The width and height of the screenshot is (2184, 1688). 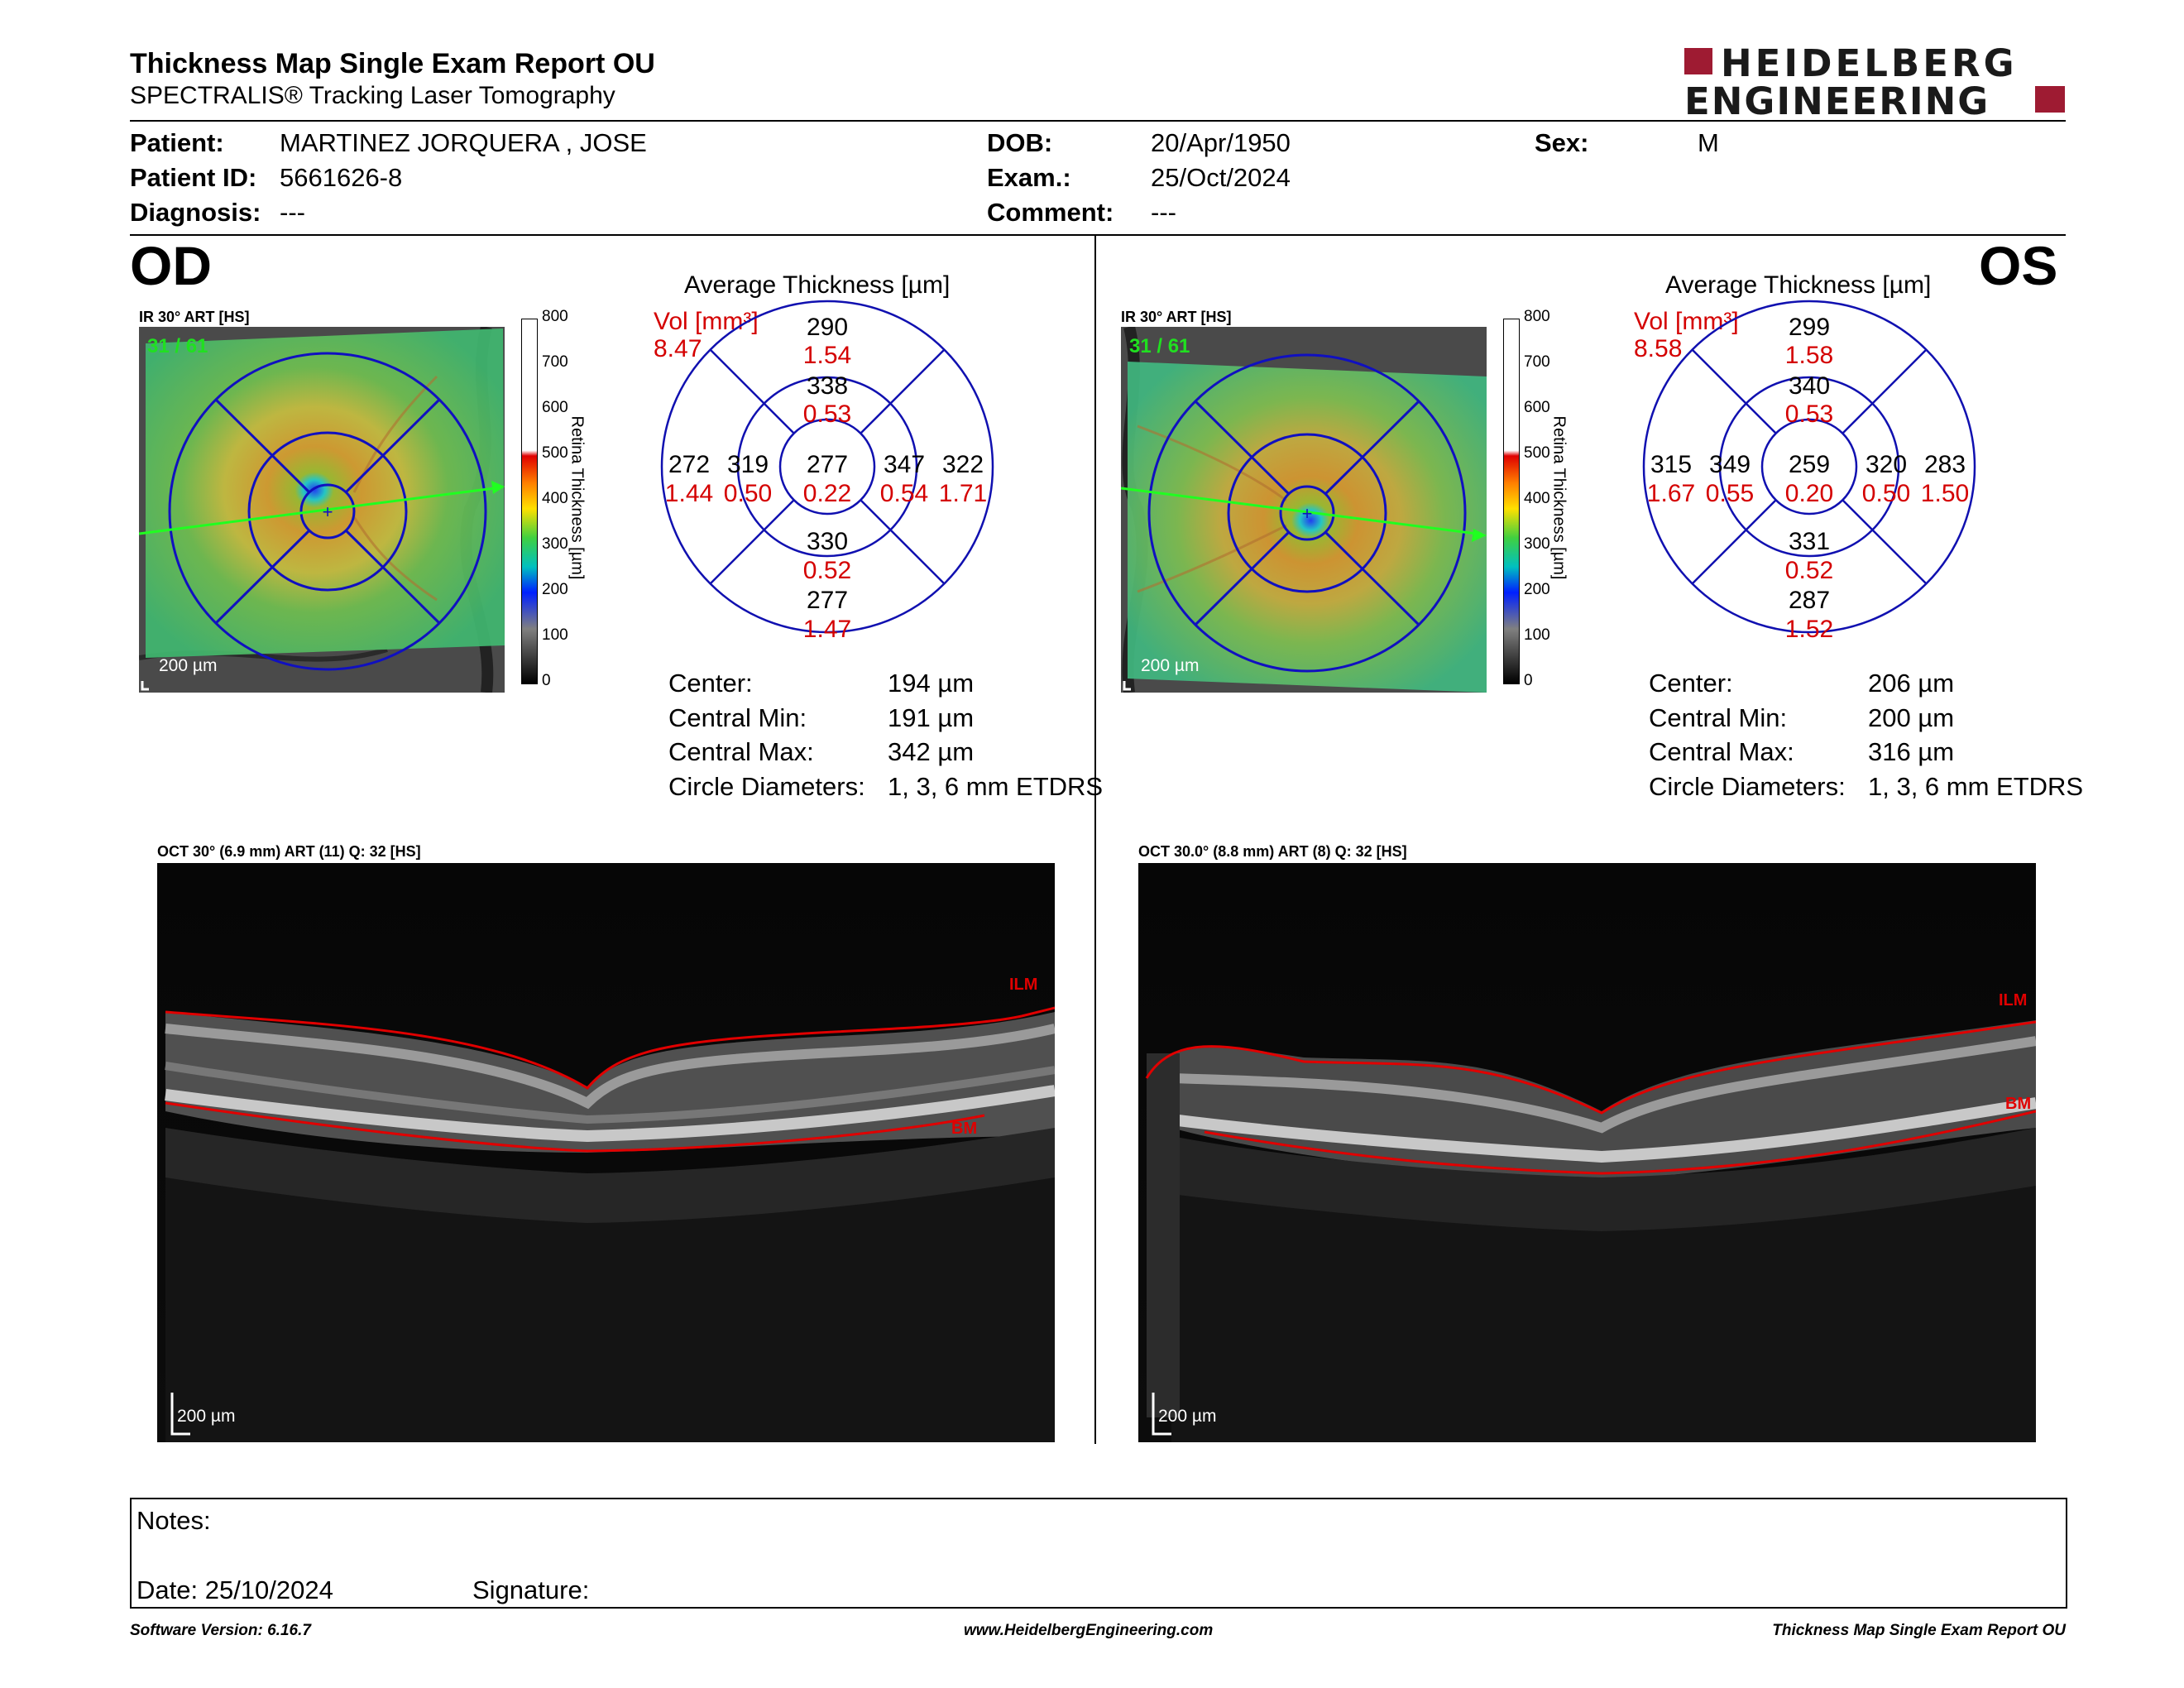 What do you see at coordinates (1691, 683) in the screenshot?
I see `os-stat-label: Center:` at bounding box center [1691, 683].